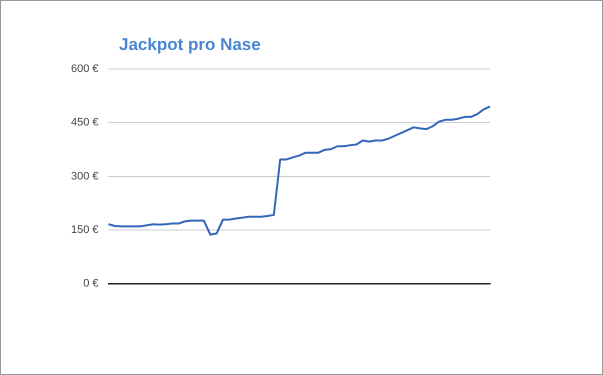 The image size is (603, 375). Describe the element at coordinates (84, 176) in the screenshot. I see `y-tick-label: 300 €` at that location.